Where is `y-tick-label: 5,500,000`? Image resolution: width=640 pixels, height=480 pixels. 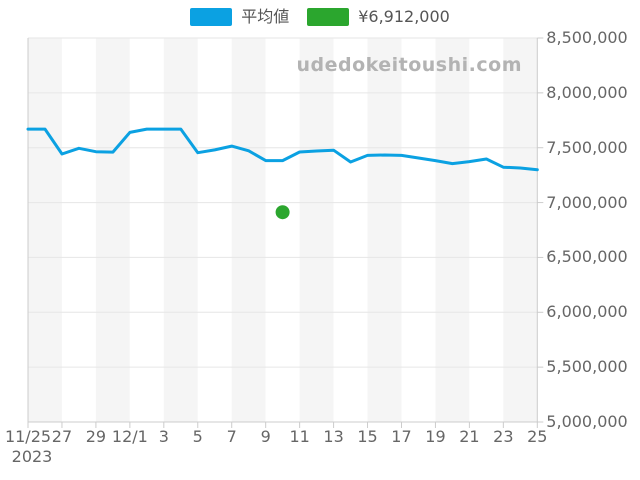 y-tick-label: 5,500,000 is located at coordinates (587, 367).